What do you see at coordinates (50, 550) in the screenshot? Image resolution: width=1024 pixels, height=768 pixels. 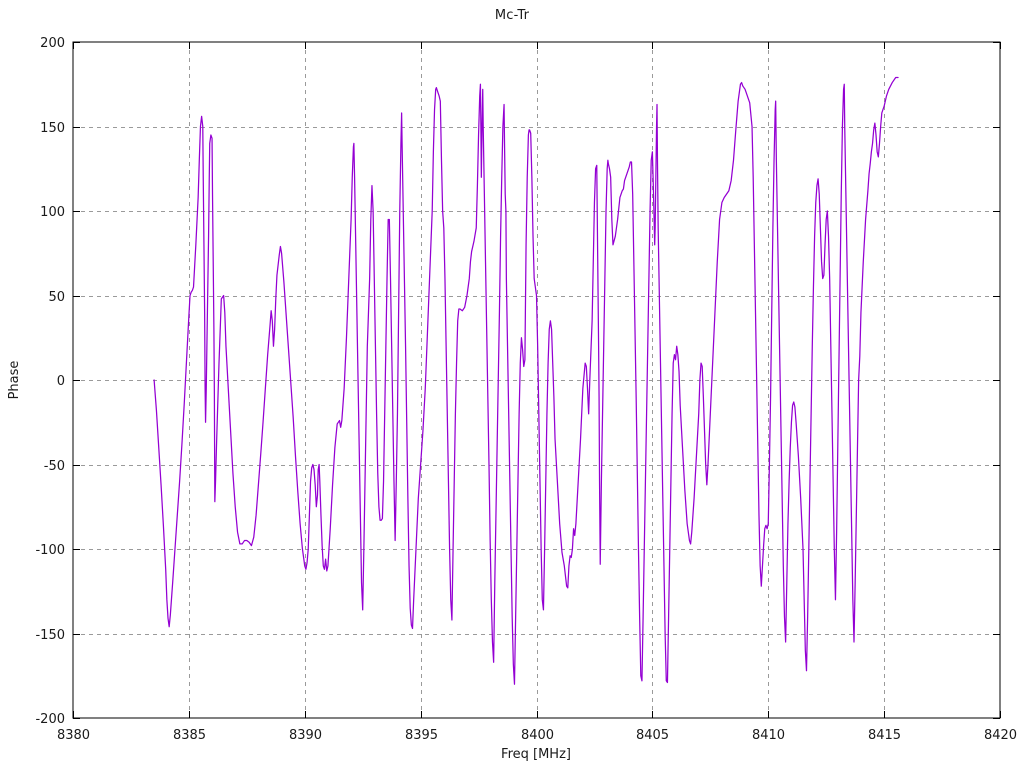 I see `y-tick-label: -100` at bounding box center [50, 550].